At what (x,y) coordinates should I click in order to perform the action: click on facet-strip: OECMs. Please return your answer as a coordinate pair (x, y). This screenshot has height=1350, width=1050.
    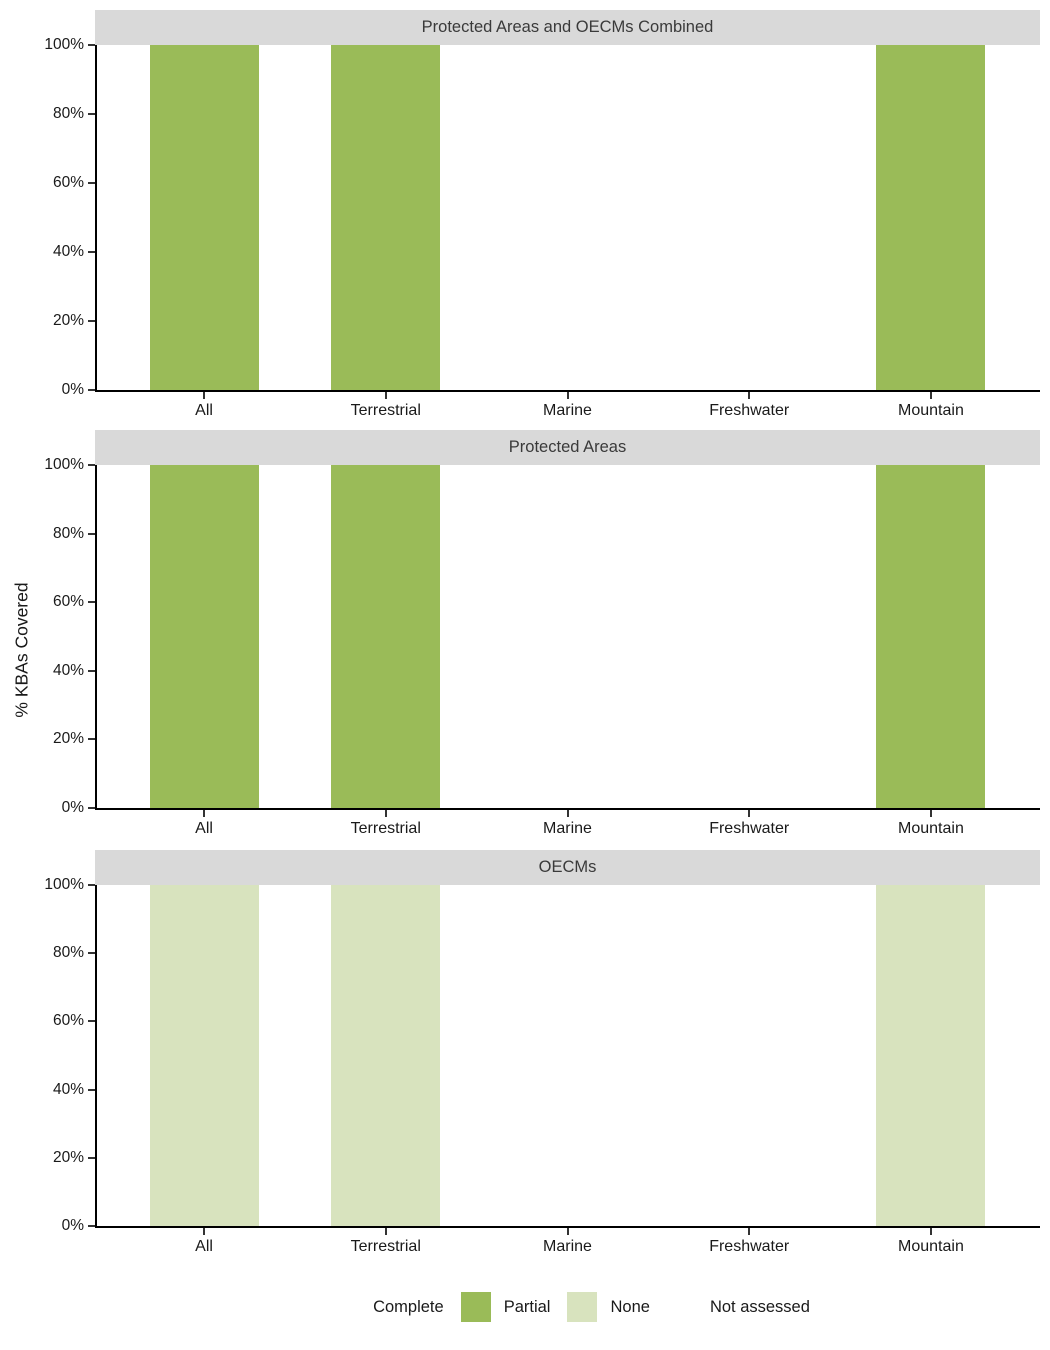
    Looking at the image, I should click on (567, 867).